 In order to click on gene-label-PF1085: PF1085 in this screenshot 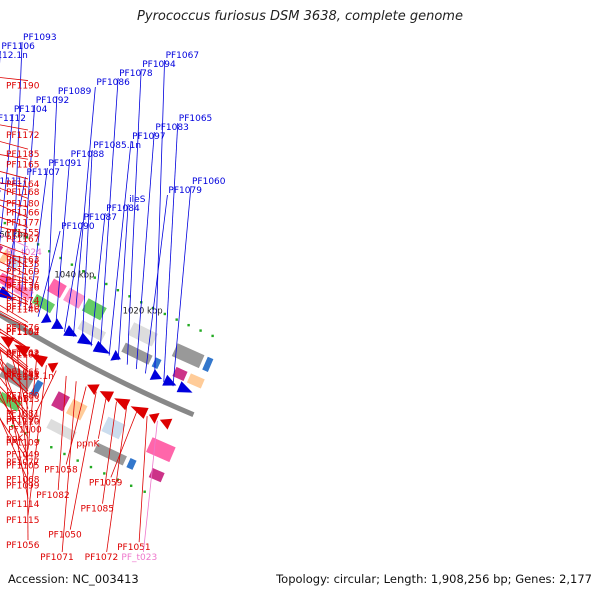, I will do `click(97, 510)`.